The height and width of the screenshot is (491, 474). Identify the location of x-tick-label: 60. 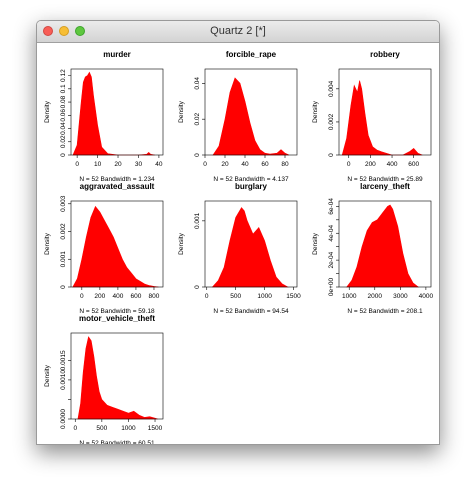
(265, 164).